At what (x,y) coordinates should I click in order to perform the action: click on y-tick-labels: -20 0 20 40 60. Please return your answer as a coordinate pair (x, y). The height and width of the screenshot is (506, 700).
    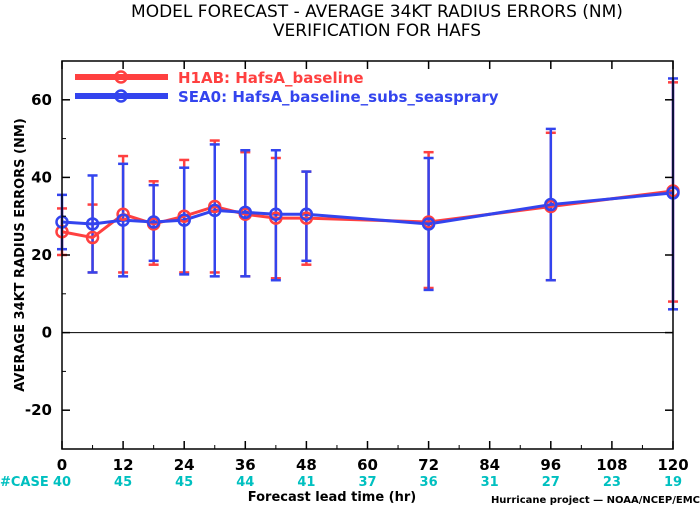
    Looking at the image, I should click on (38, 255).